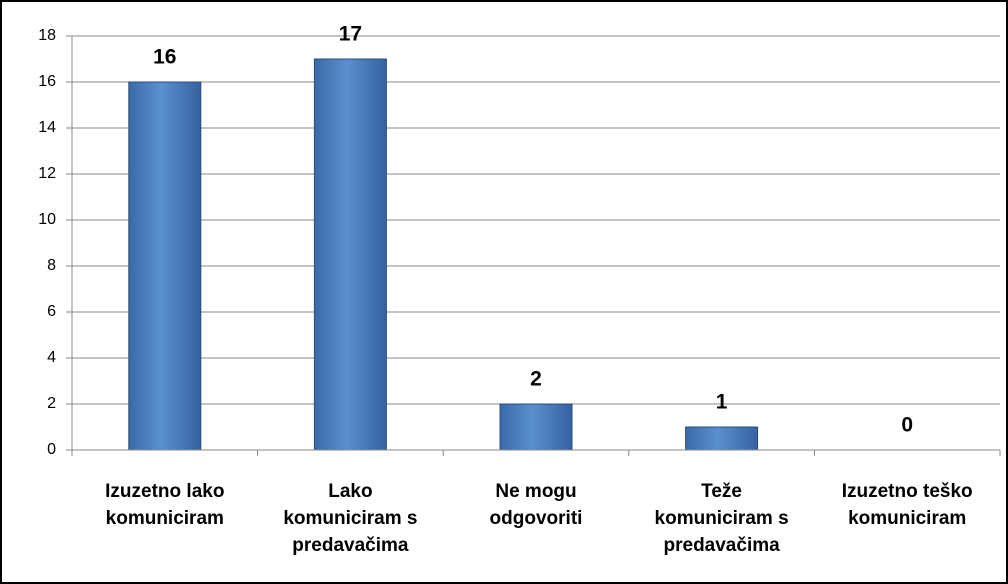 The image size is (1008, 584). I want to click on y-tick-label: 6, so click(51, 311).